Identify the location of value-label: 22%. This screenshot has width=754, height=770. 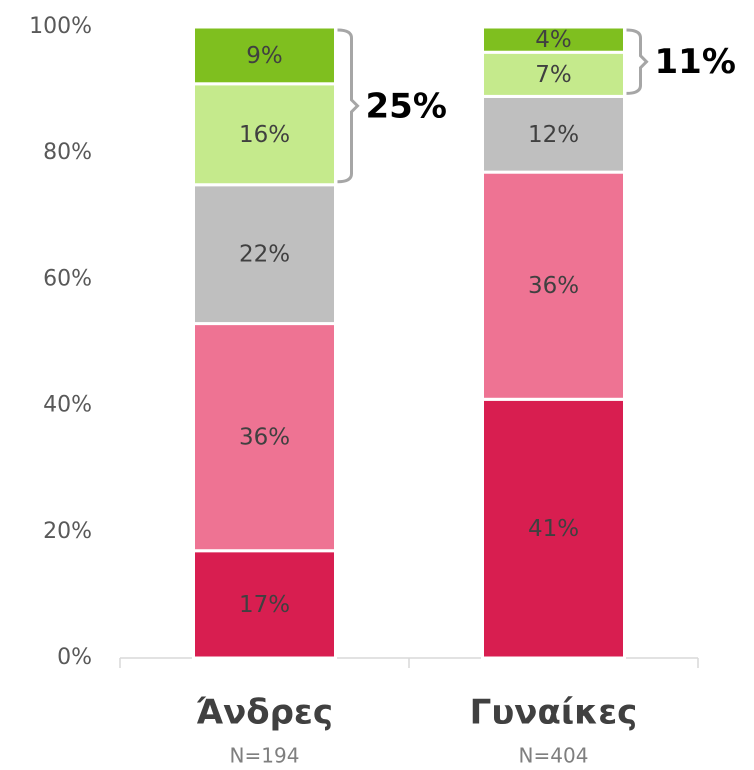
(264, 255).